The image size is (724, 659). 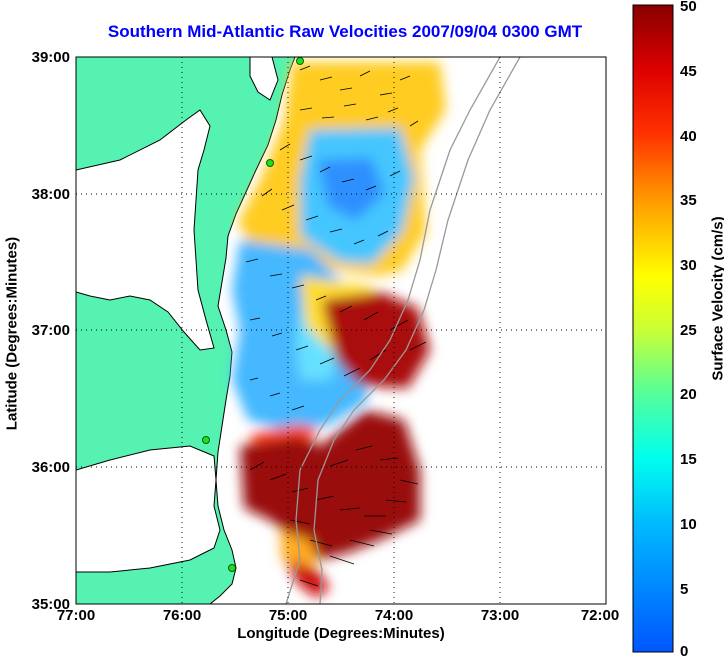 I want to click on colorbar-tick-label: 35, so click(x=688, y=200).